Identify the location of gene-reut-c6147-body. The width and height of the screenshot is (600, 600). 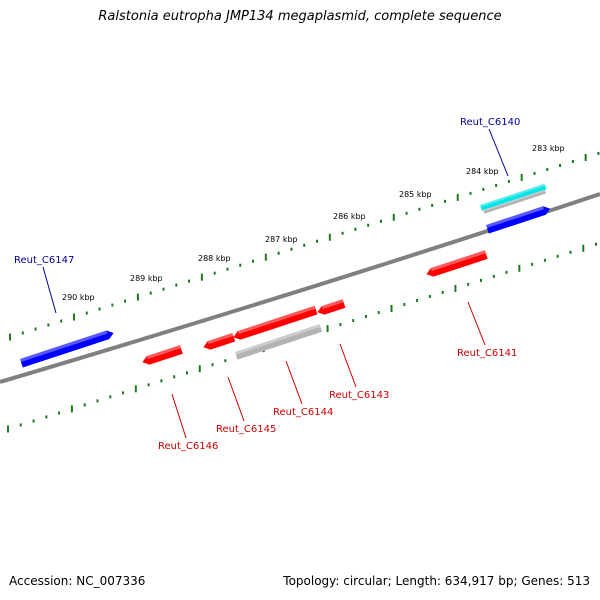
(67, 349).